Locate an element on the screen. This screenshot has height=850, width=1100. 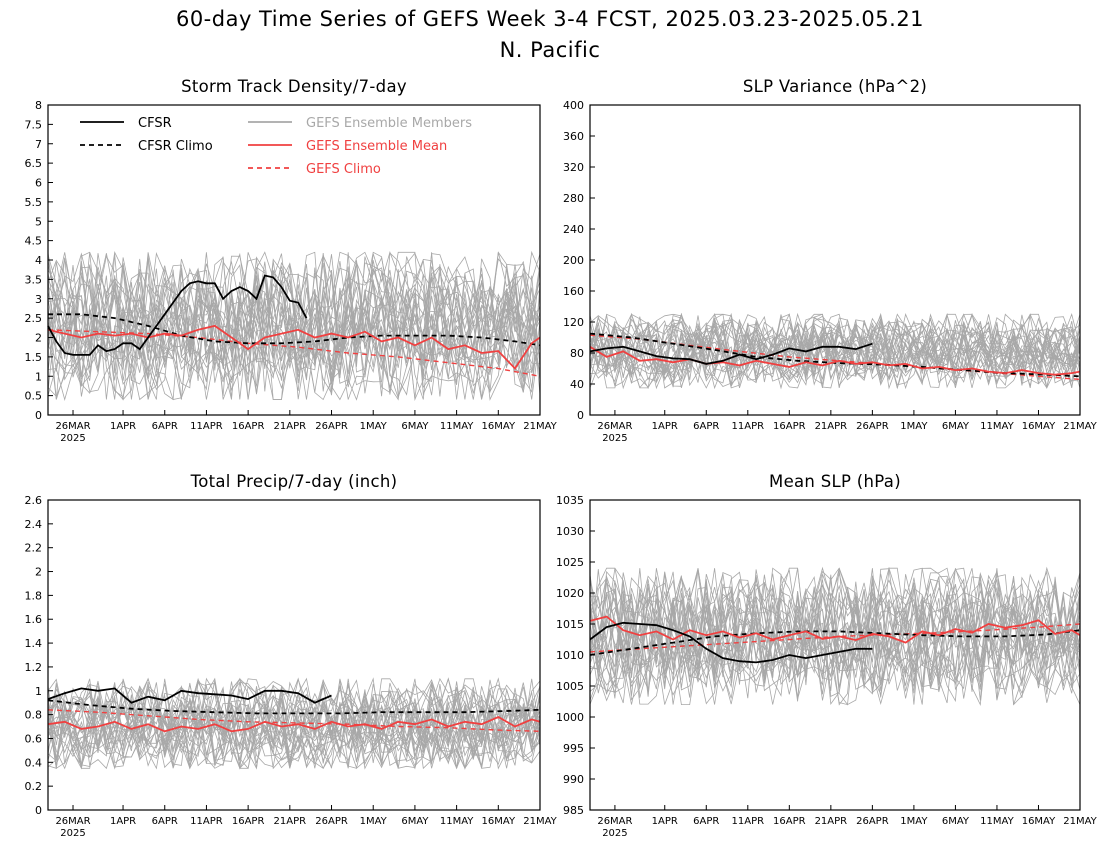
y-tick-label: 4 is located at coordinates (38, 260).